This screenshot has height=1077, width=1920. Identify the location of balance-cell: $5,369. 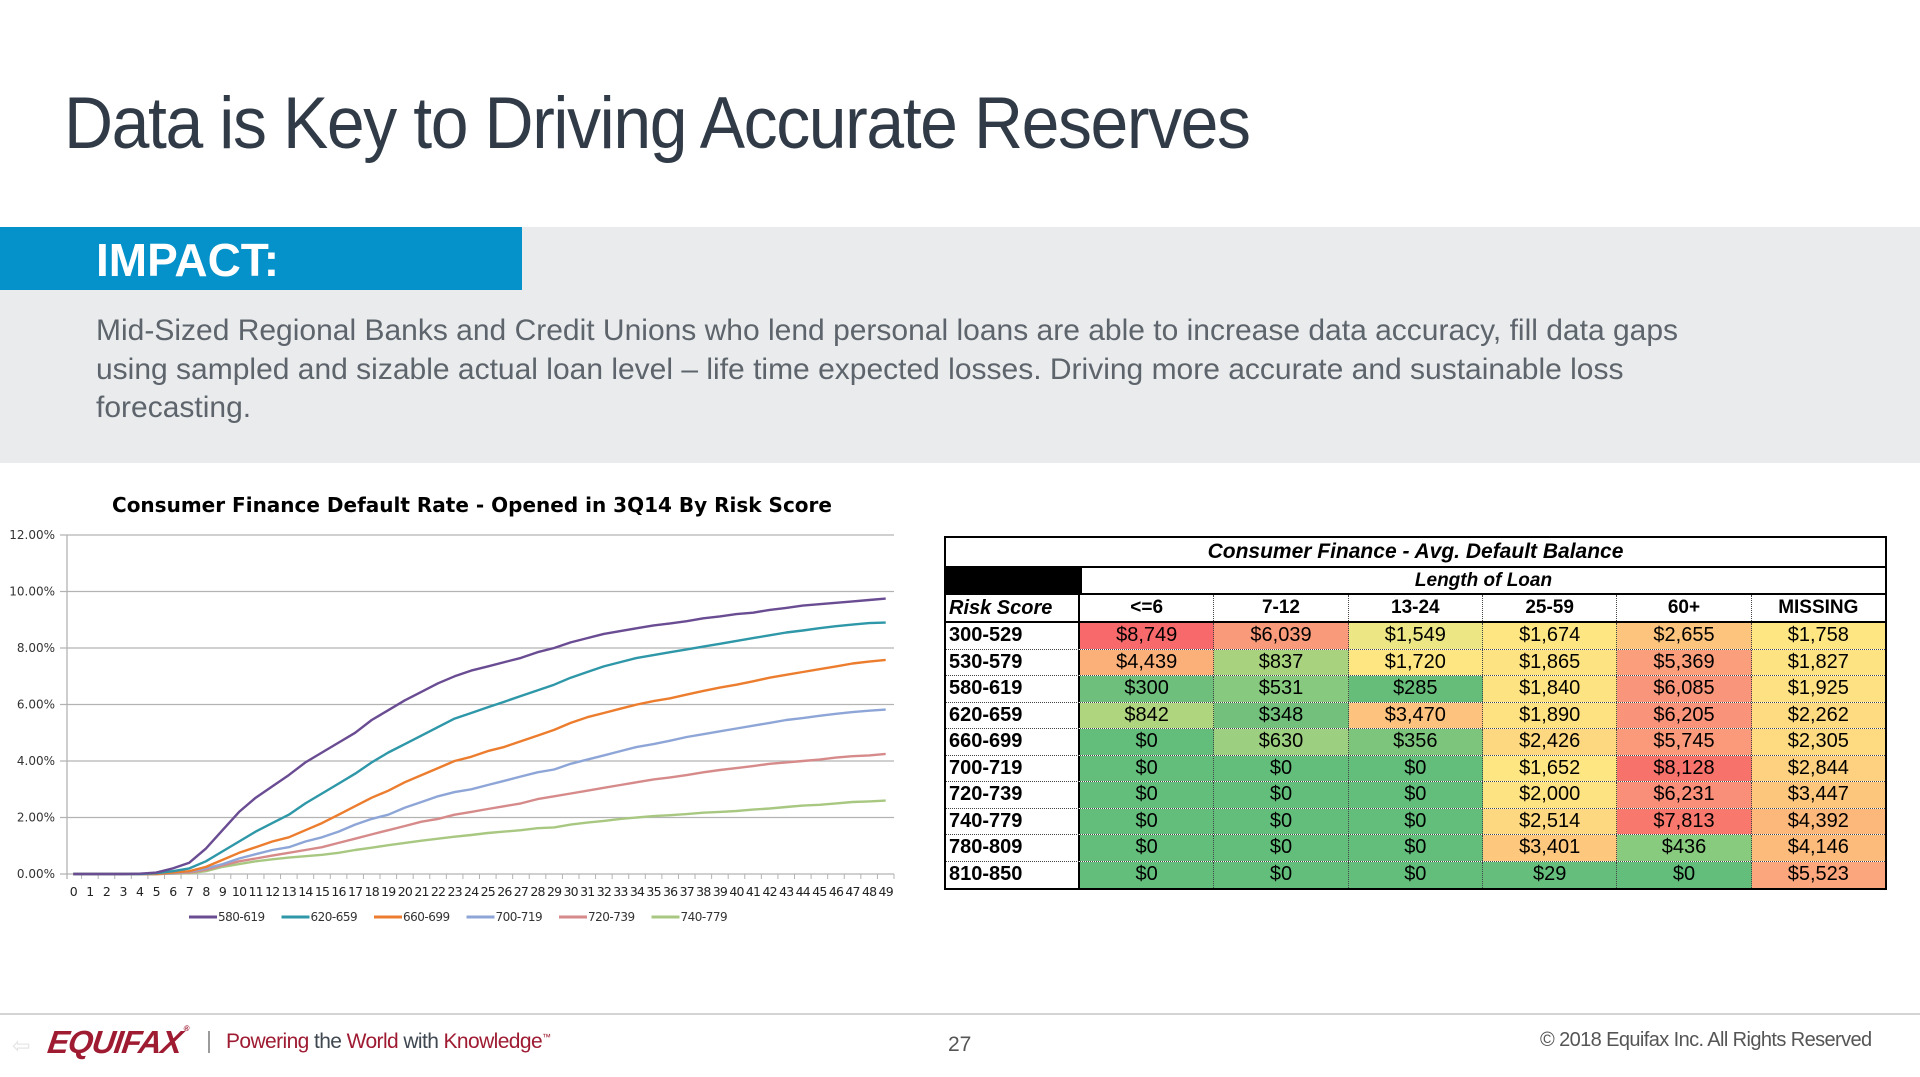
(1684, 662).